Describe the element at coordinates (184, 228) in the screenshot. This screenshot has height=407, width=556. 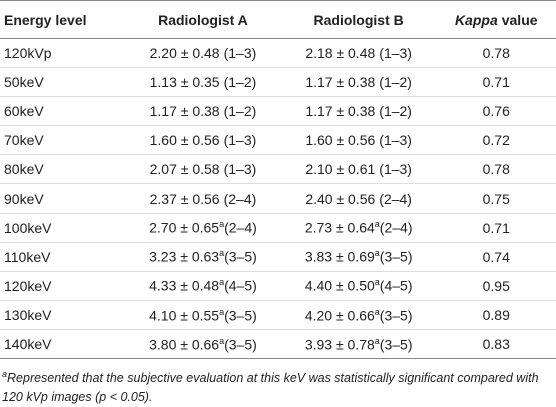
I see `cell-value: 2.70 ± 0.65` at that location.